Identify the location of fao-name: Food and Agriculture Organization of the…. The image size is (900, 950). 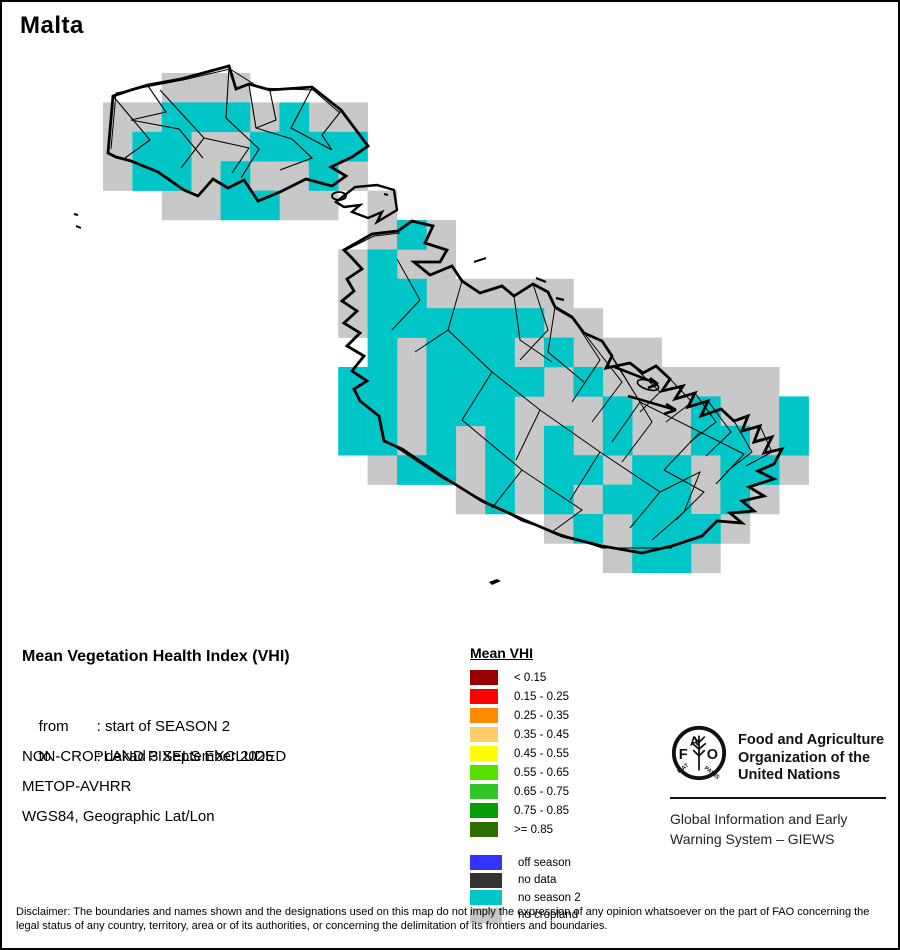
(811, 757).